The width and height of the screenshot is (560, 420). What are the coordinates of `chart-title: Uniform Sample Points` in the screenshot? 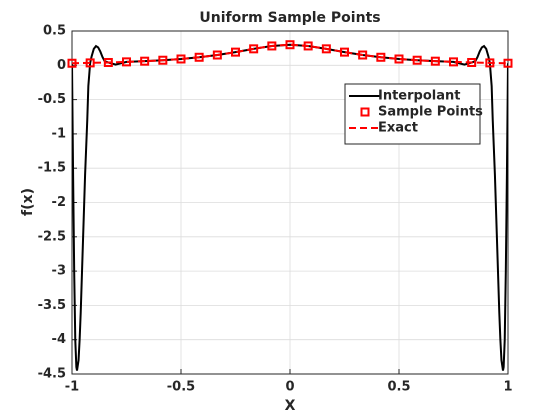 It's located at (289, 18).